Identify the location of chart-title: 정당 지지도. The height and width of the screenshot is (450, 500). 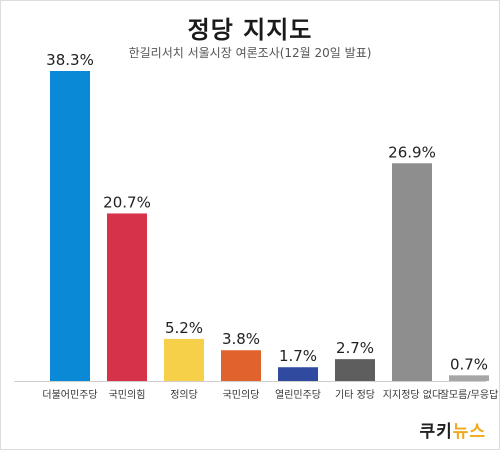
(250, 30).